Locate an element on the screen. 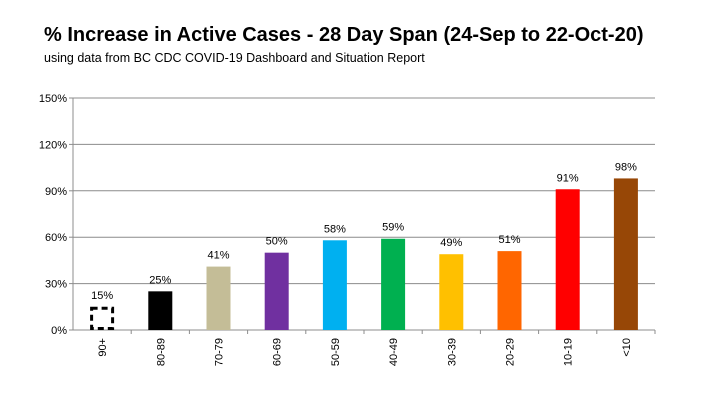 This screenshot has width=710, height=415. data-label: 50% is located at coordinates (277, 242).